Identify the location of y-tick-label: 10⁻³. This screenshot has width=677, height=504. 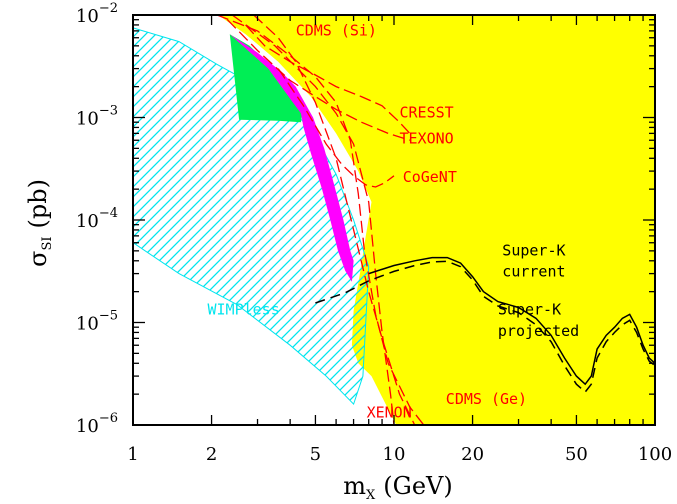
(97, 117).